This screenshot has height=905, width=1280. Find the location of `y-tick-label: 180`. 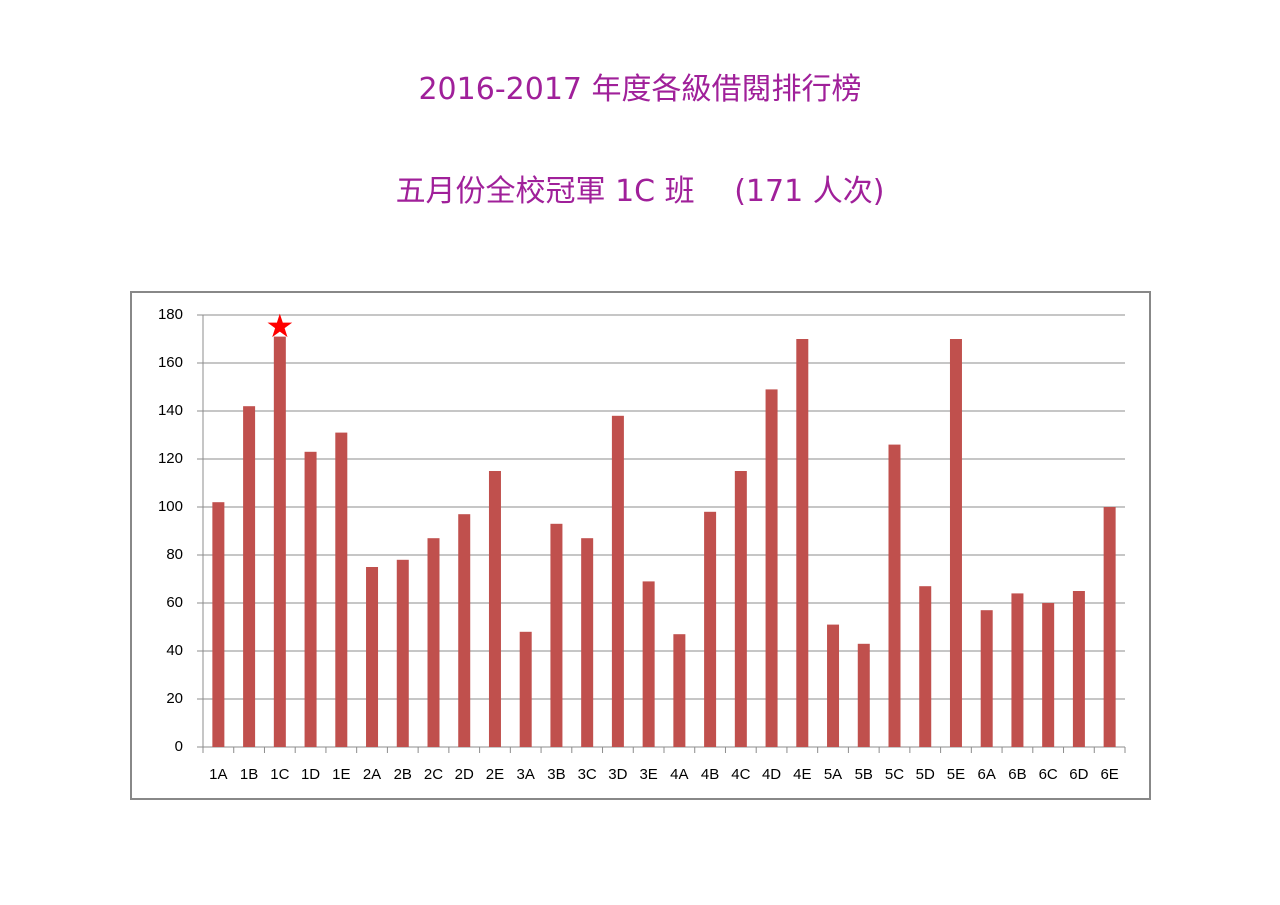

y-tick-label: 180 is located at coordinates (170, 314).